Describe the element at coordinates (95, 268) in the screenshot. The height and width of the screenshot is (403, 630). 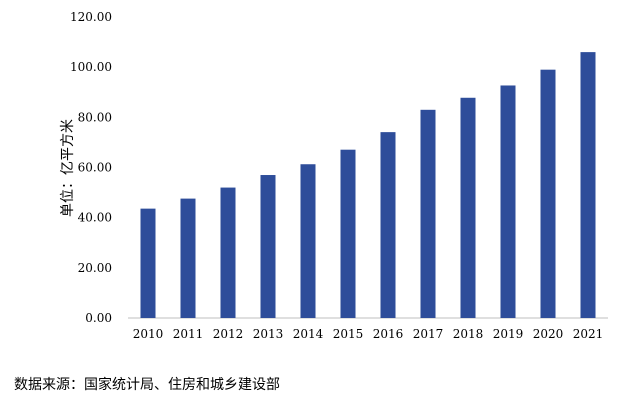
I see `y-tick-label: 20.00` at that location.